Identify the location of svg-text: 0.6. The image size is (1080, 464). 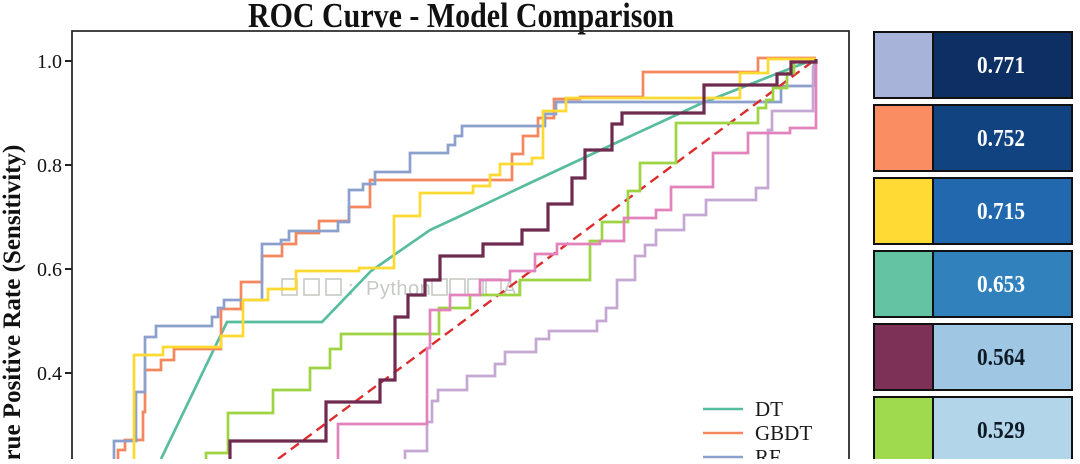
(49, 270).